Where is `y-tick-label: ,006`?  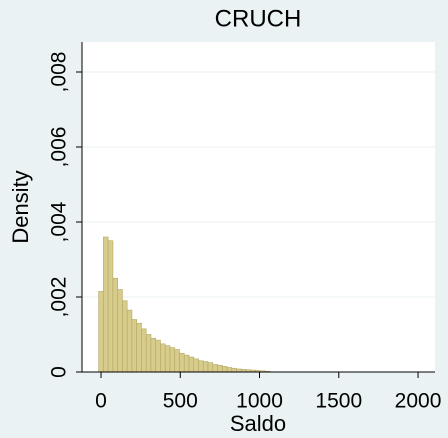
y-tick-label: ,006 is located at coordinates (59, 147).